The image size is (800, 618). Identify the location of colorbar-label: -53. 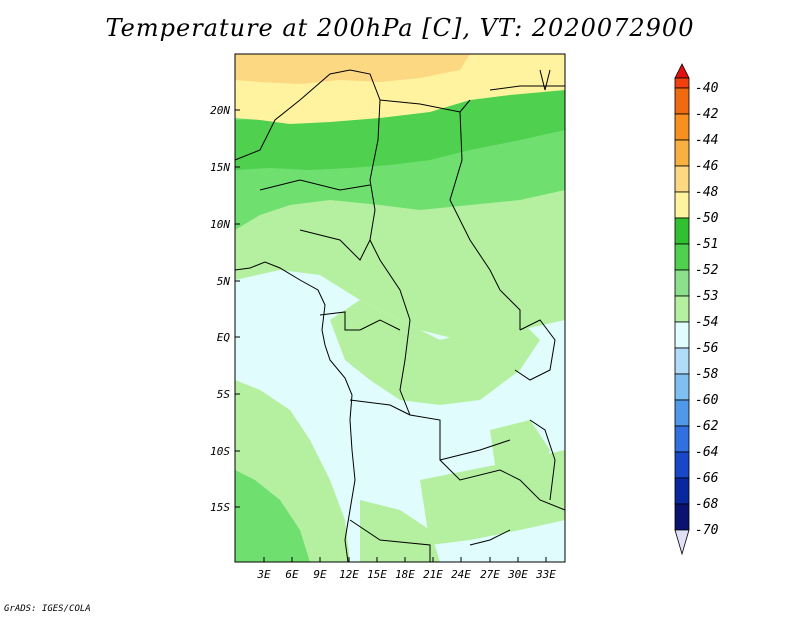
(706, 296).